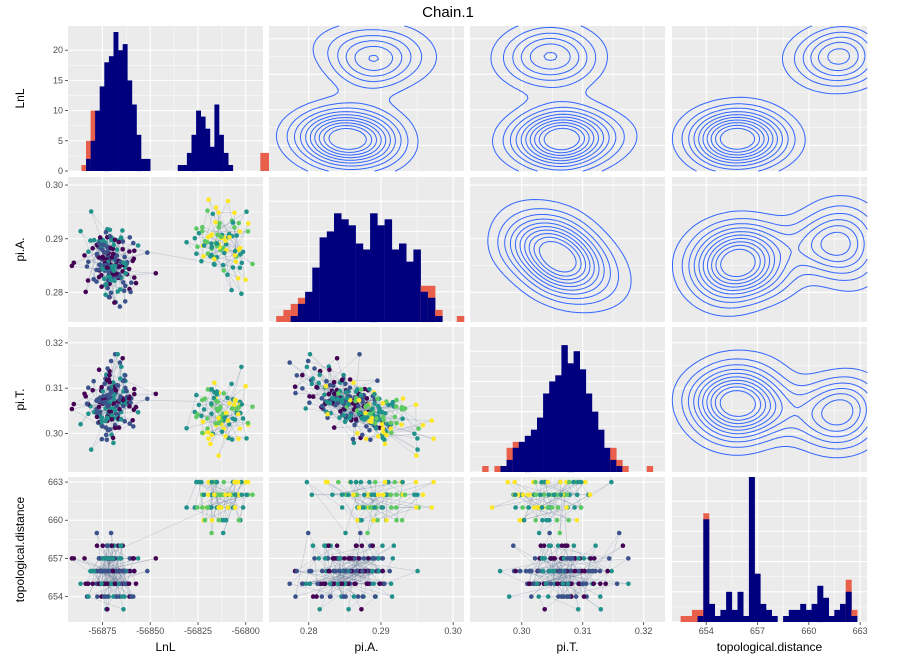  Describe the element at coordinates (448, 12) in the screenshot. I see `chart-title: Chain.1` at that location.